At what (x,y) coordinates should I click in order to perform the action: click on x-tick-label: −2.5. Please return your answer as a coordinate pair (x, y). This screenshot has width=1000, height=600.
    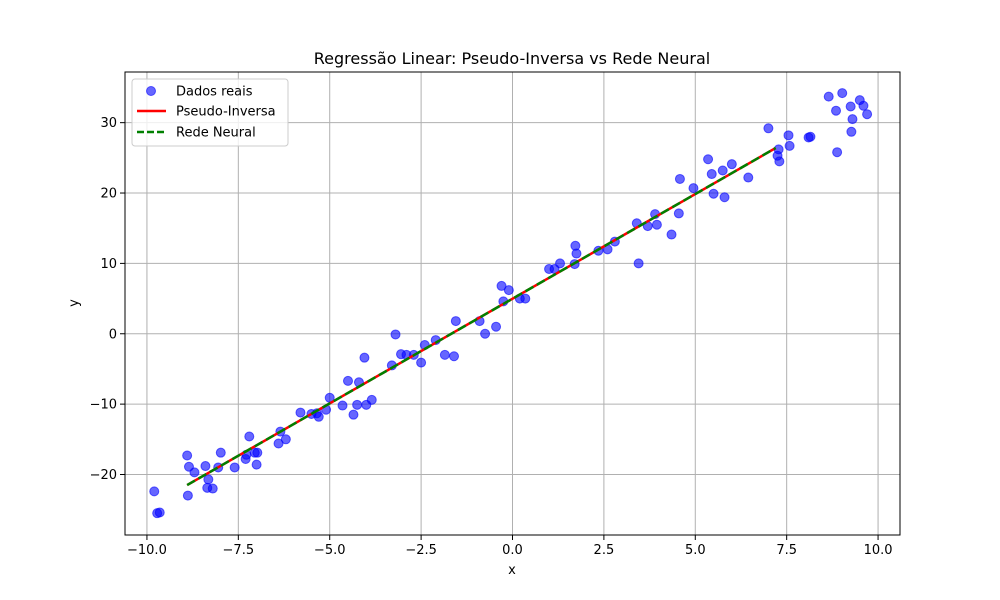
    Looking at the image, I should click on (421, 550).